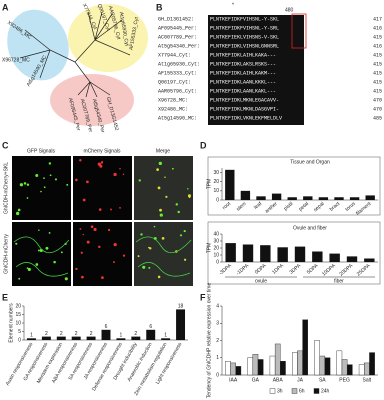  Describe the element at coordinates (244, 37) in the screenshot. I see `seq: PLNTKEFIEKLVIHSNS-V-SKL` at that location.